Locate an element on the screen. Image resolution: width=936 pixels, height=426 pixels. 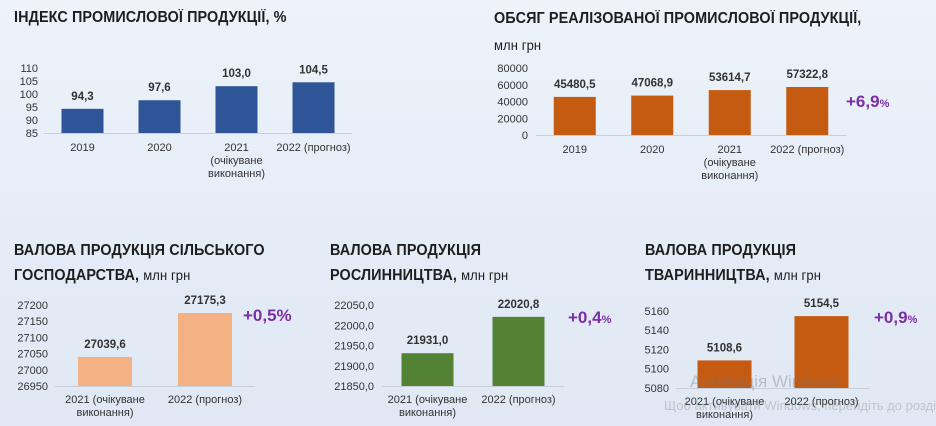
index-data-label: 97,6 is located at coordinates (159, 88).